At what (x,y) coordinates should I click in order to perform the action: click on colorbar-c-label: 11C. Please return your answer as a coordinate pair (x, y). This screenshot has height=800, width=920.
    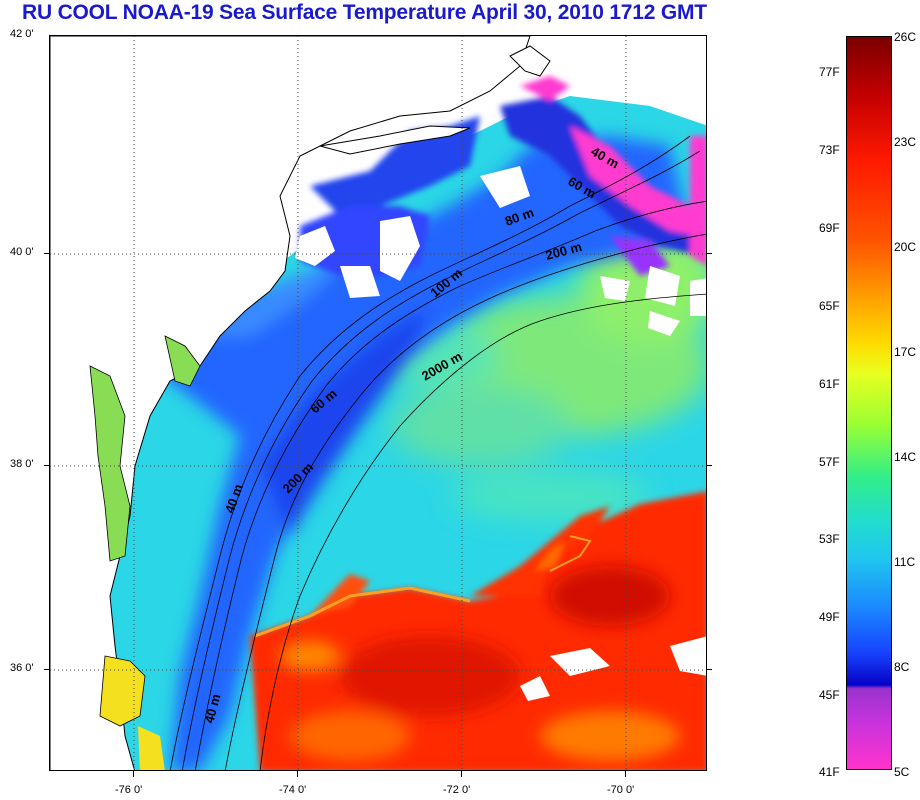
    Looking at the image, I should click on (905, 562).